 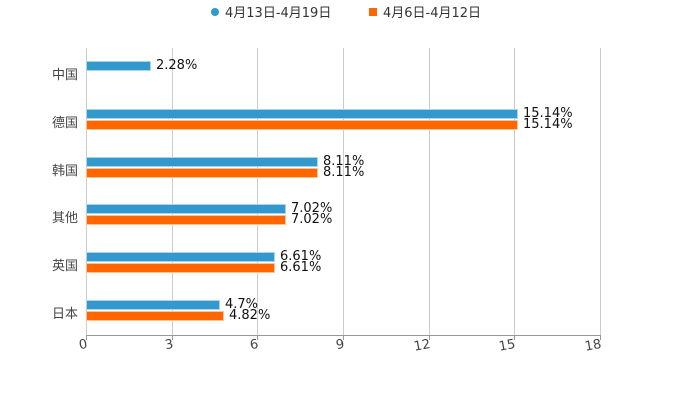 What do you see at coordinates (64, 75) in the screenshot?
I see `y-axis-category-label: 中国` at bounding box center [64, 75].